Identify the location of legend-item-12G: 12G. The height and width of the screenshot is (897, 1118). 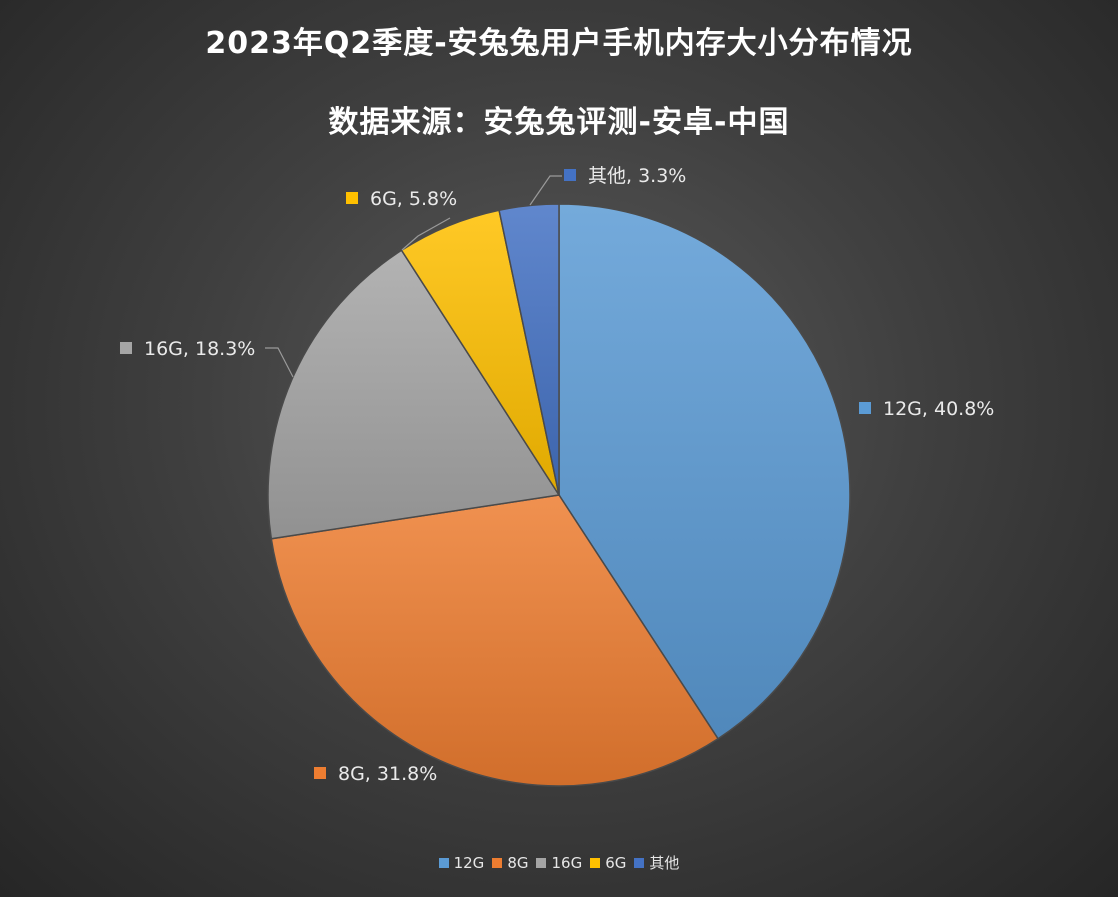
(461, 862).